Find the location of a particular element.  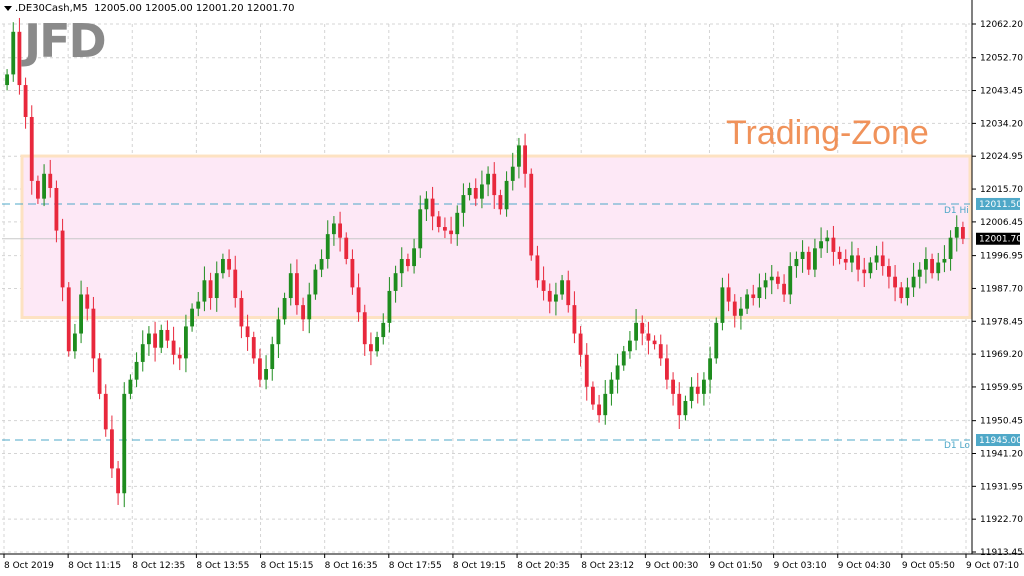

x-tick-label: 8 Oct 12:35 is located at coordinates (158, 566).